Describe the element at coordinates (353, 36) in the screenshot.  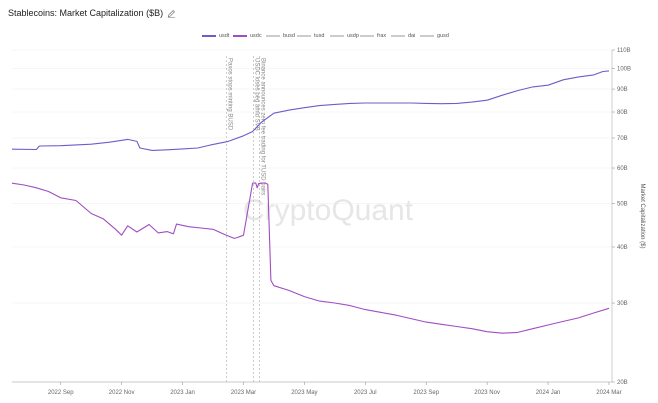
I see `legend-label: usdp` at that location.